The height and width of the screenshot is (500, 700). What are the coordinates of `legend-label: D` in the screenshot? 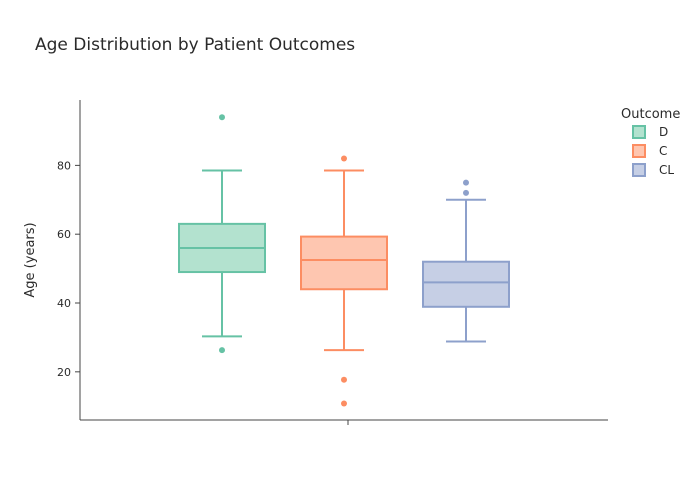 It's located at (663, 132).